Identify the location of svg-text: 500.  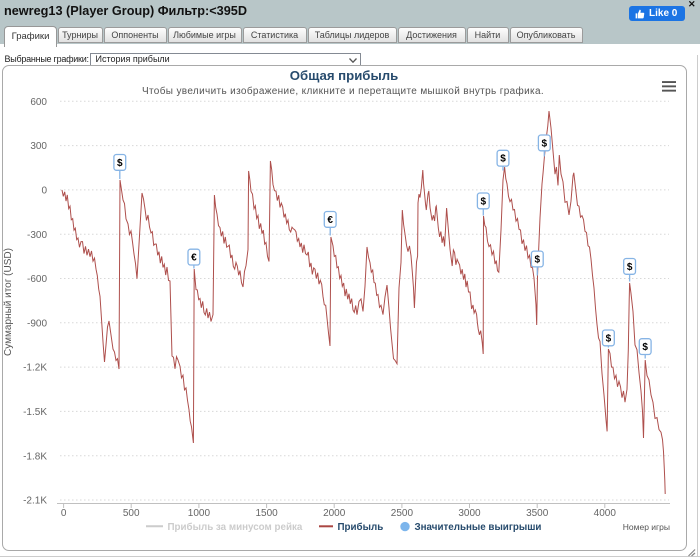
(131, 513).